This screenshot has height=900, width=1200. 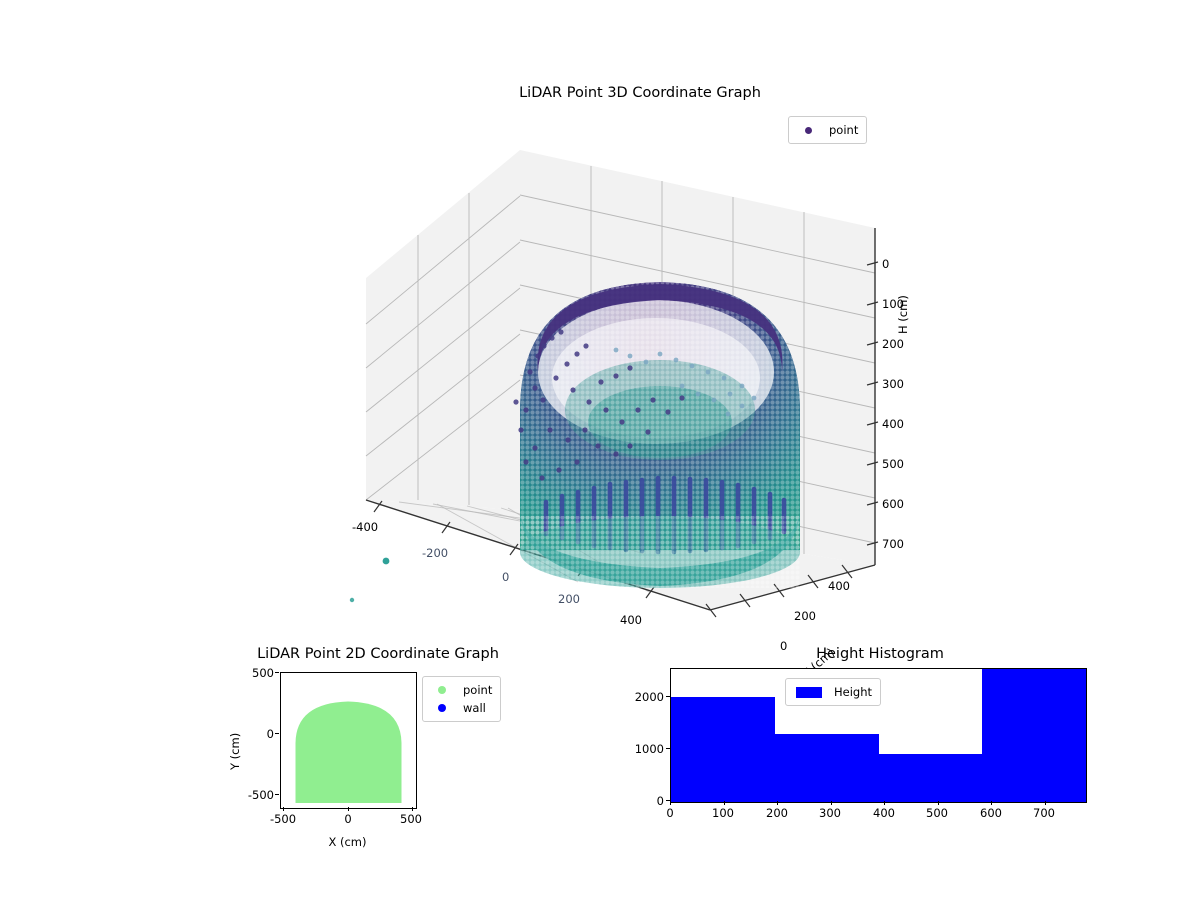 I want to click on x-tick-0: 0, so click(x=506, y=577).